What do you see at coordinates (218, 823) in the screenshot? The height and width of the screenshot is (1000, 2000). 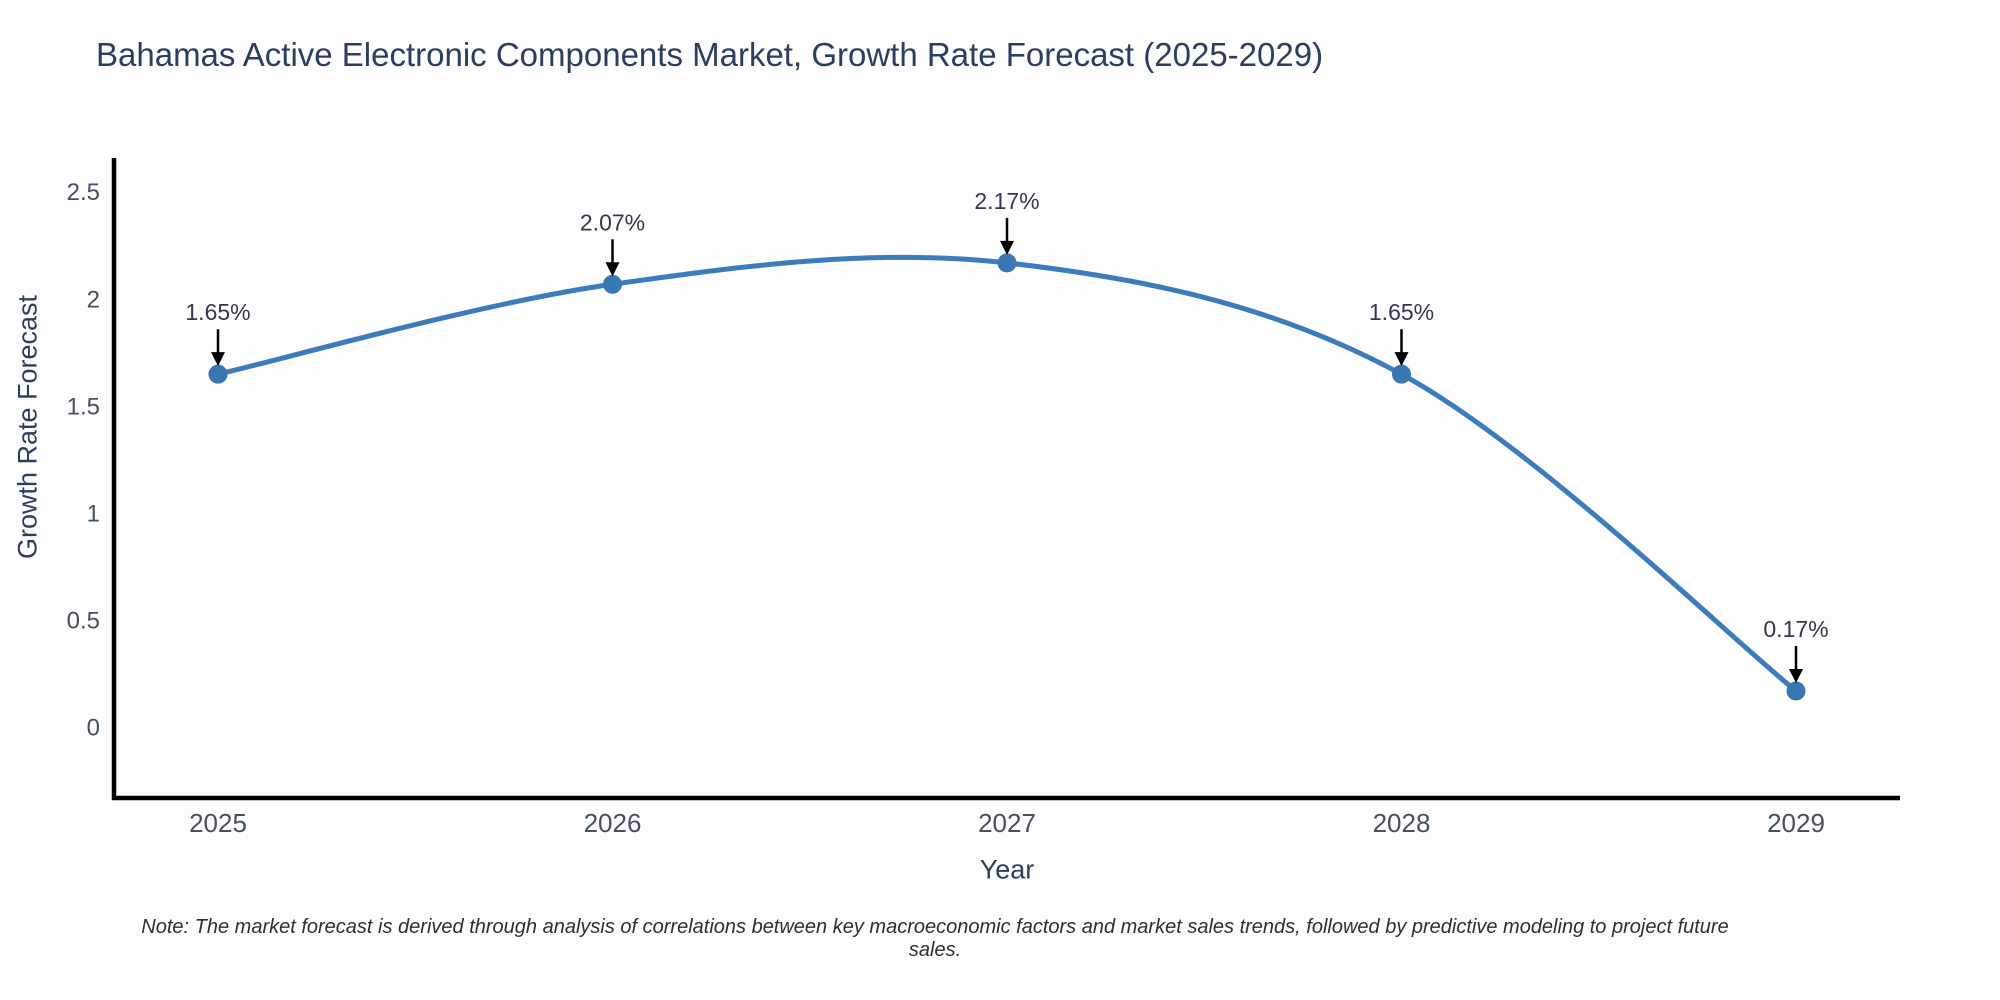 I see `x-tick-label: 2025` at bounding box center [218, 823].